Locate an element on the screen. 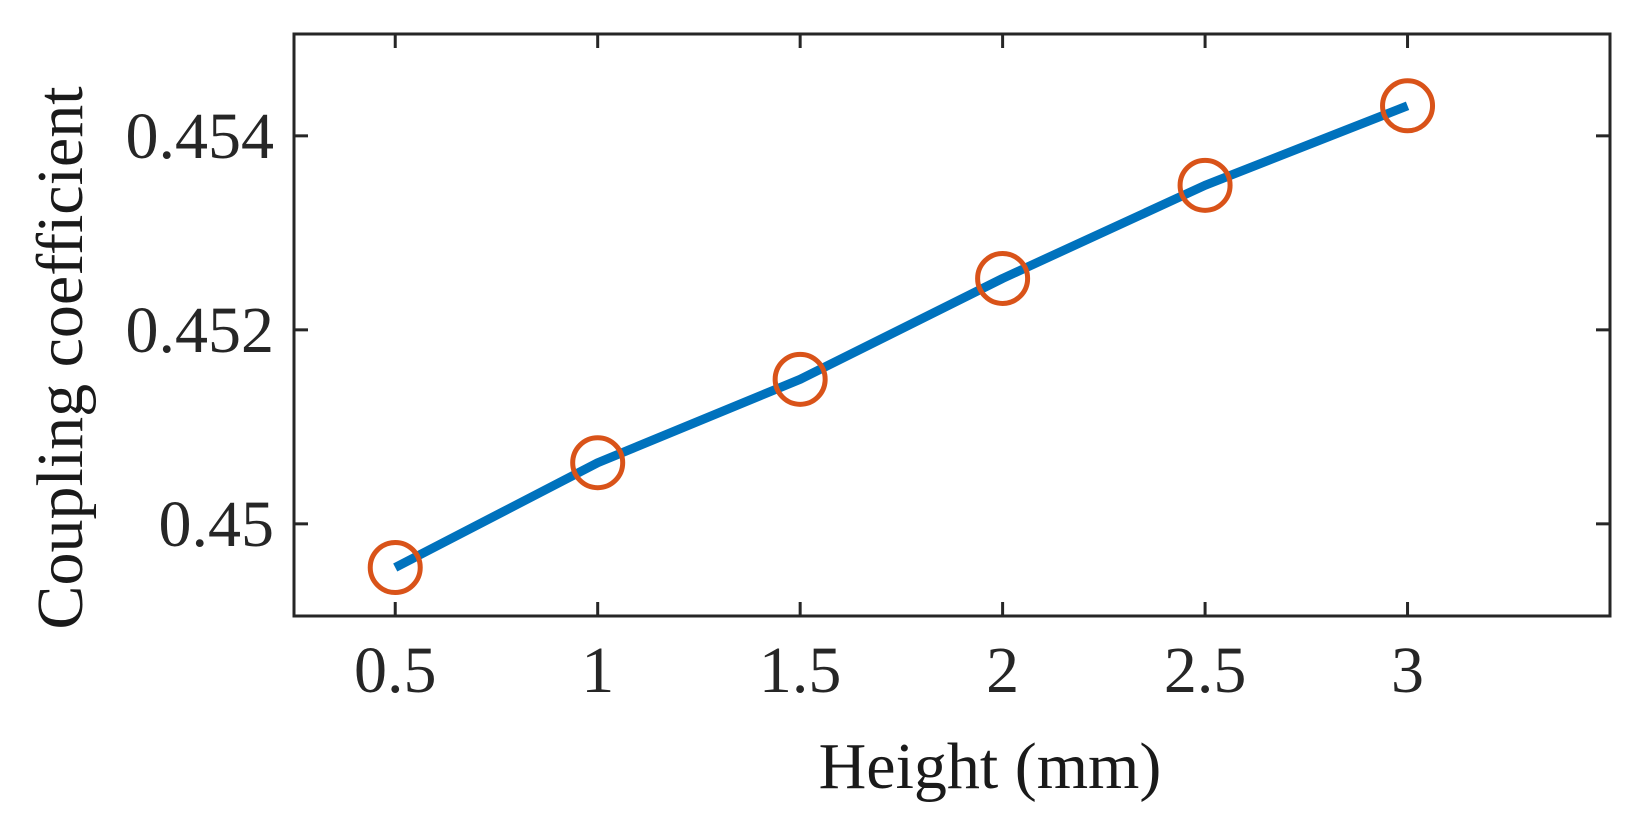 The height and width of the screenshot is (823, 1636). x-tick-label: 3 is located at coordinates (1407, 670).